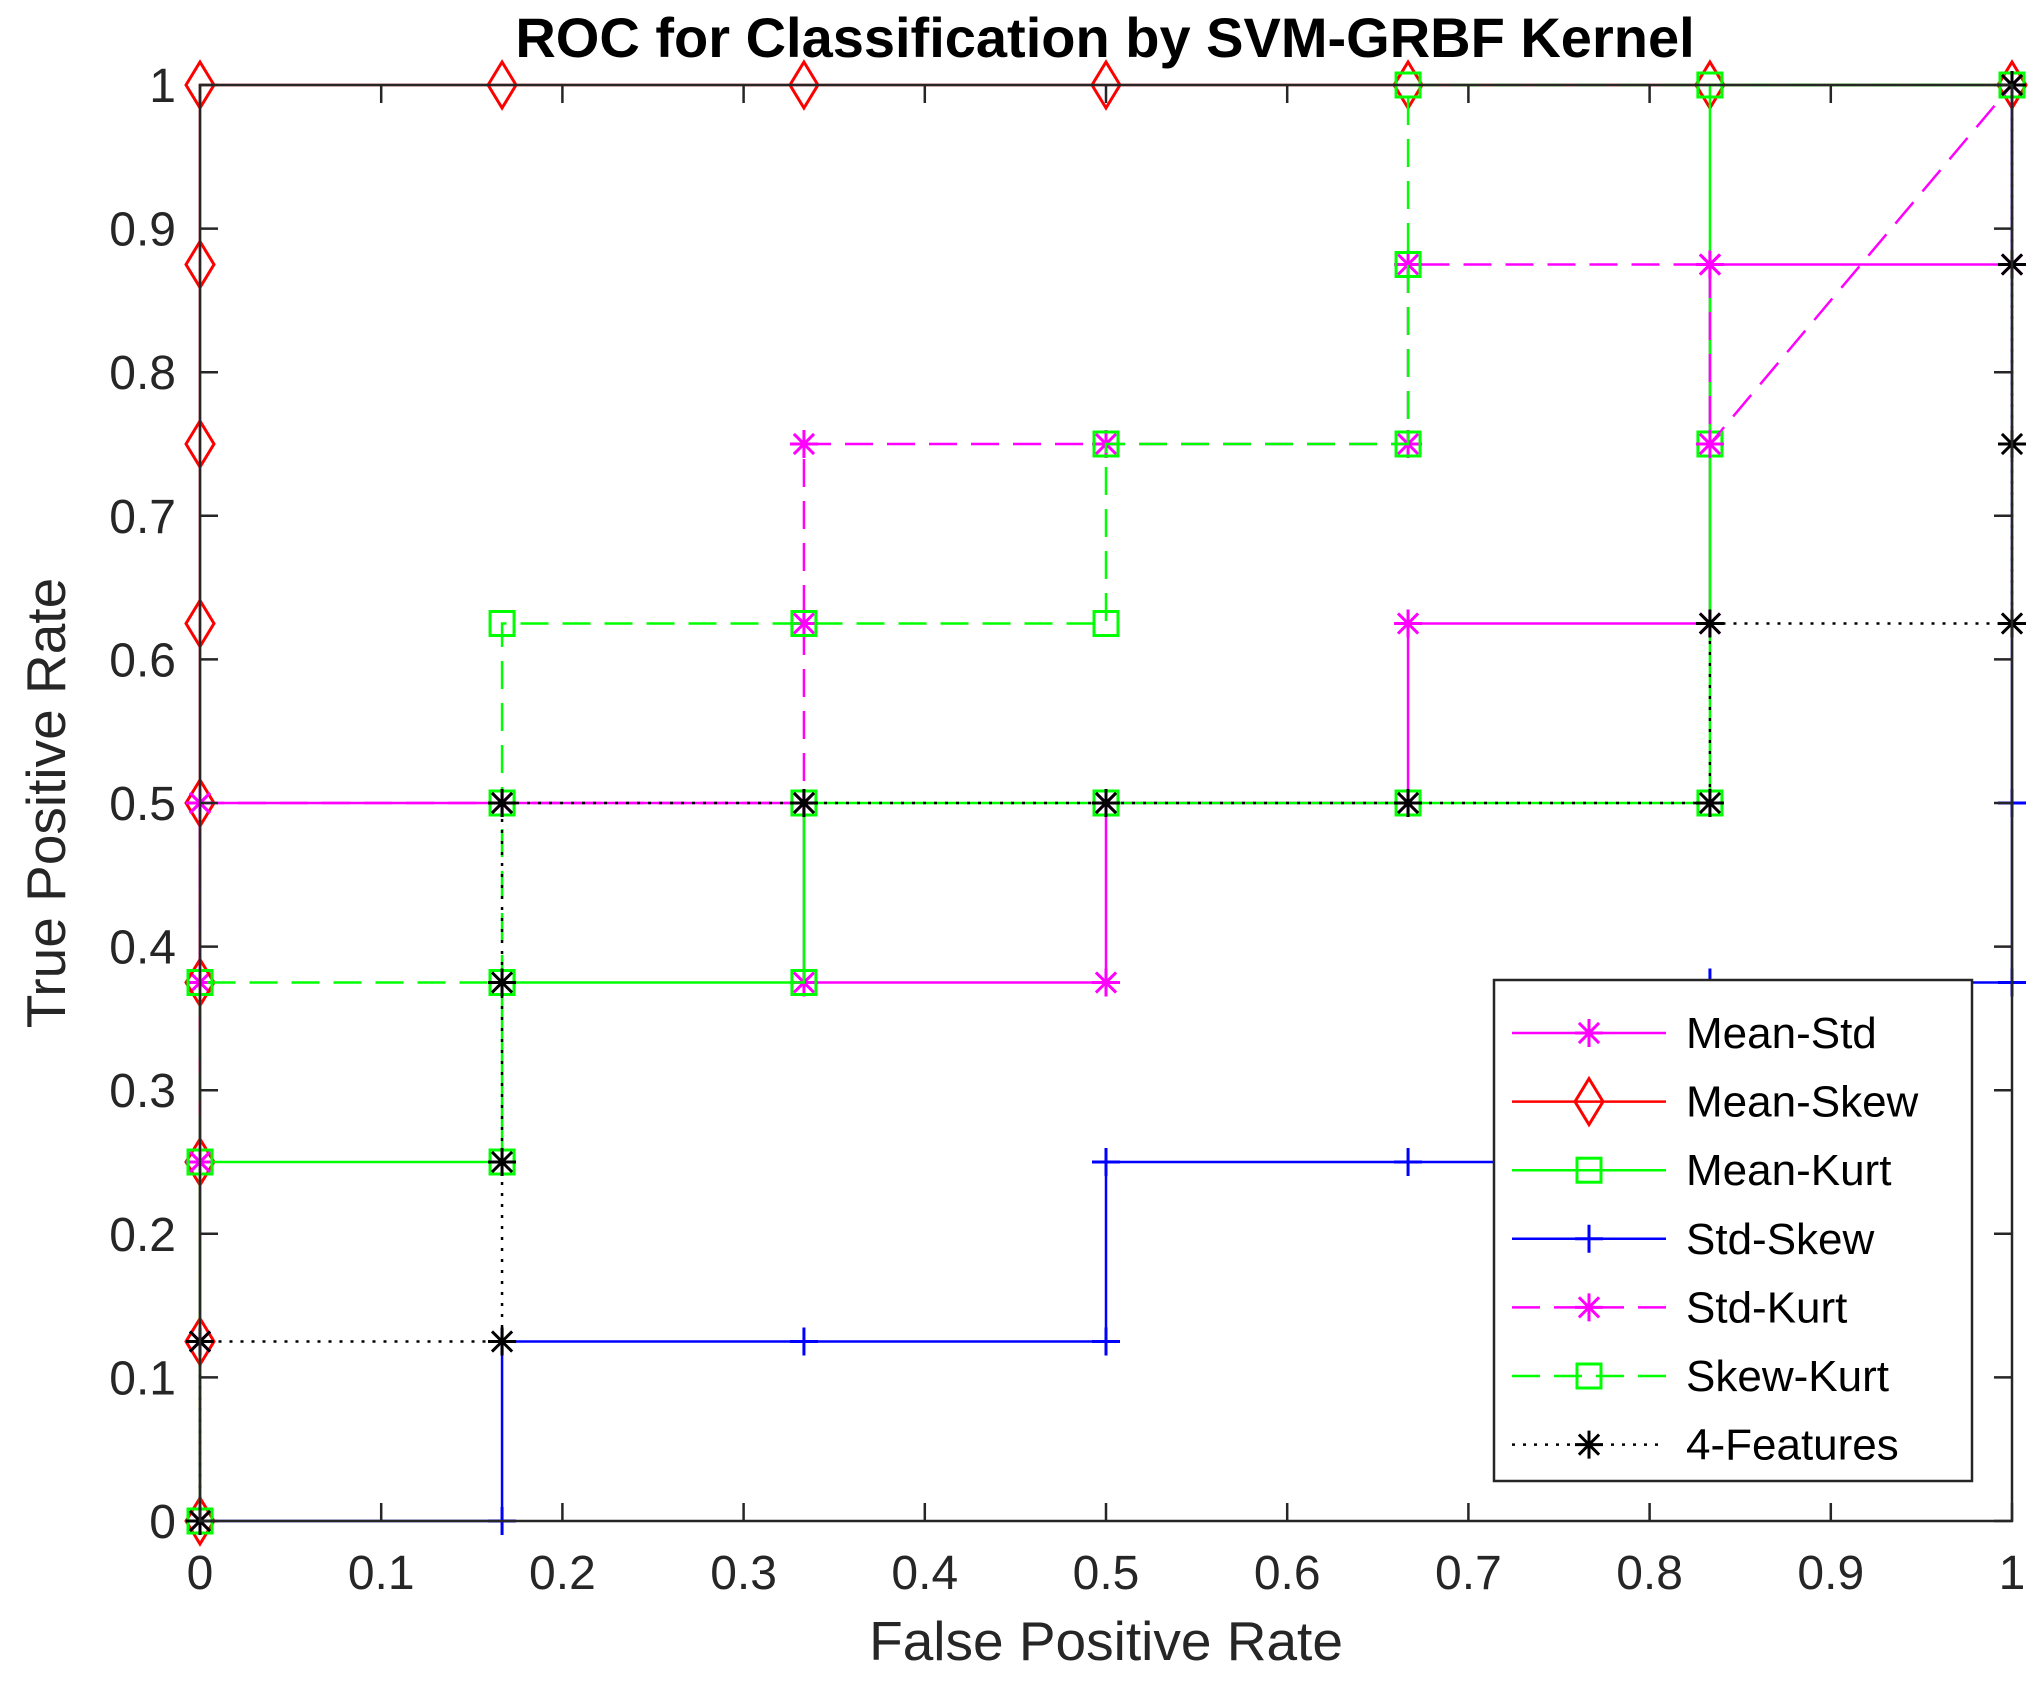 The height and width of the screenshot is (1690, 2043). I want to click on legend-entry-4-features: 4-Features, so click(1705, 1445).